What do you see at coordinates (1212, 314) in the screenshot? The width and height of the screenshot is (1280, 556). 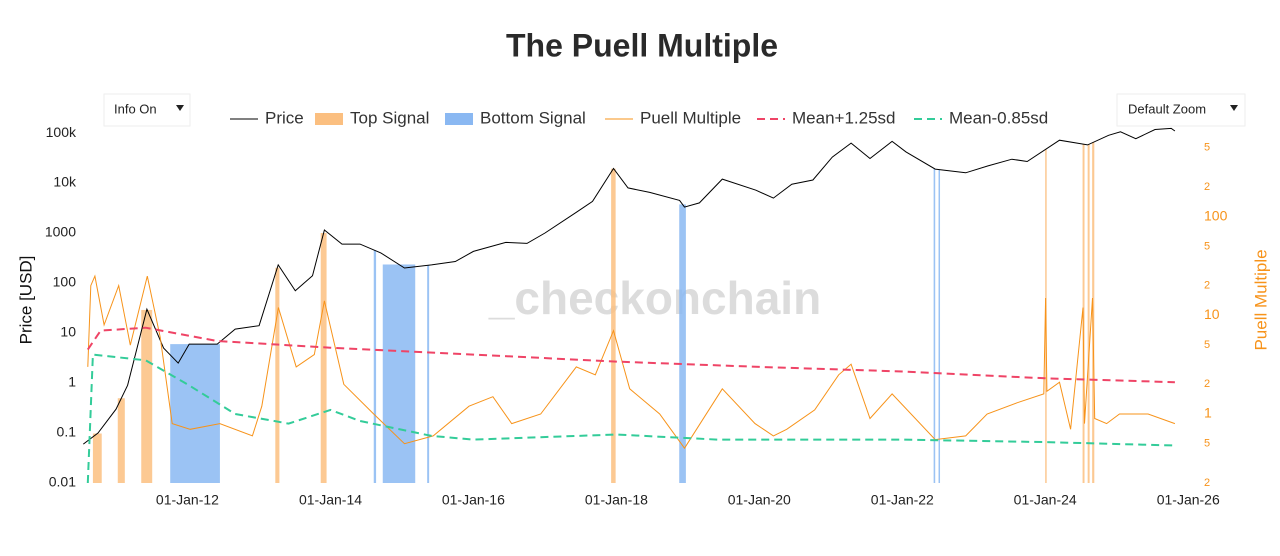 I see `y2-tick-label: 10` at bounding box center [1212, 314].